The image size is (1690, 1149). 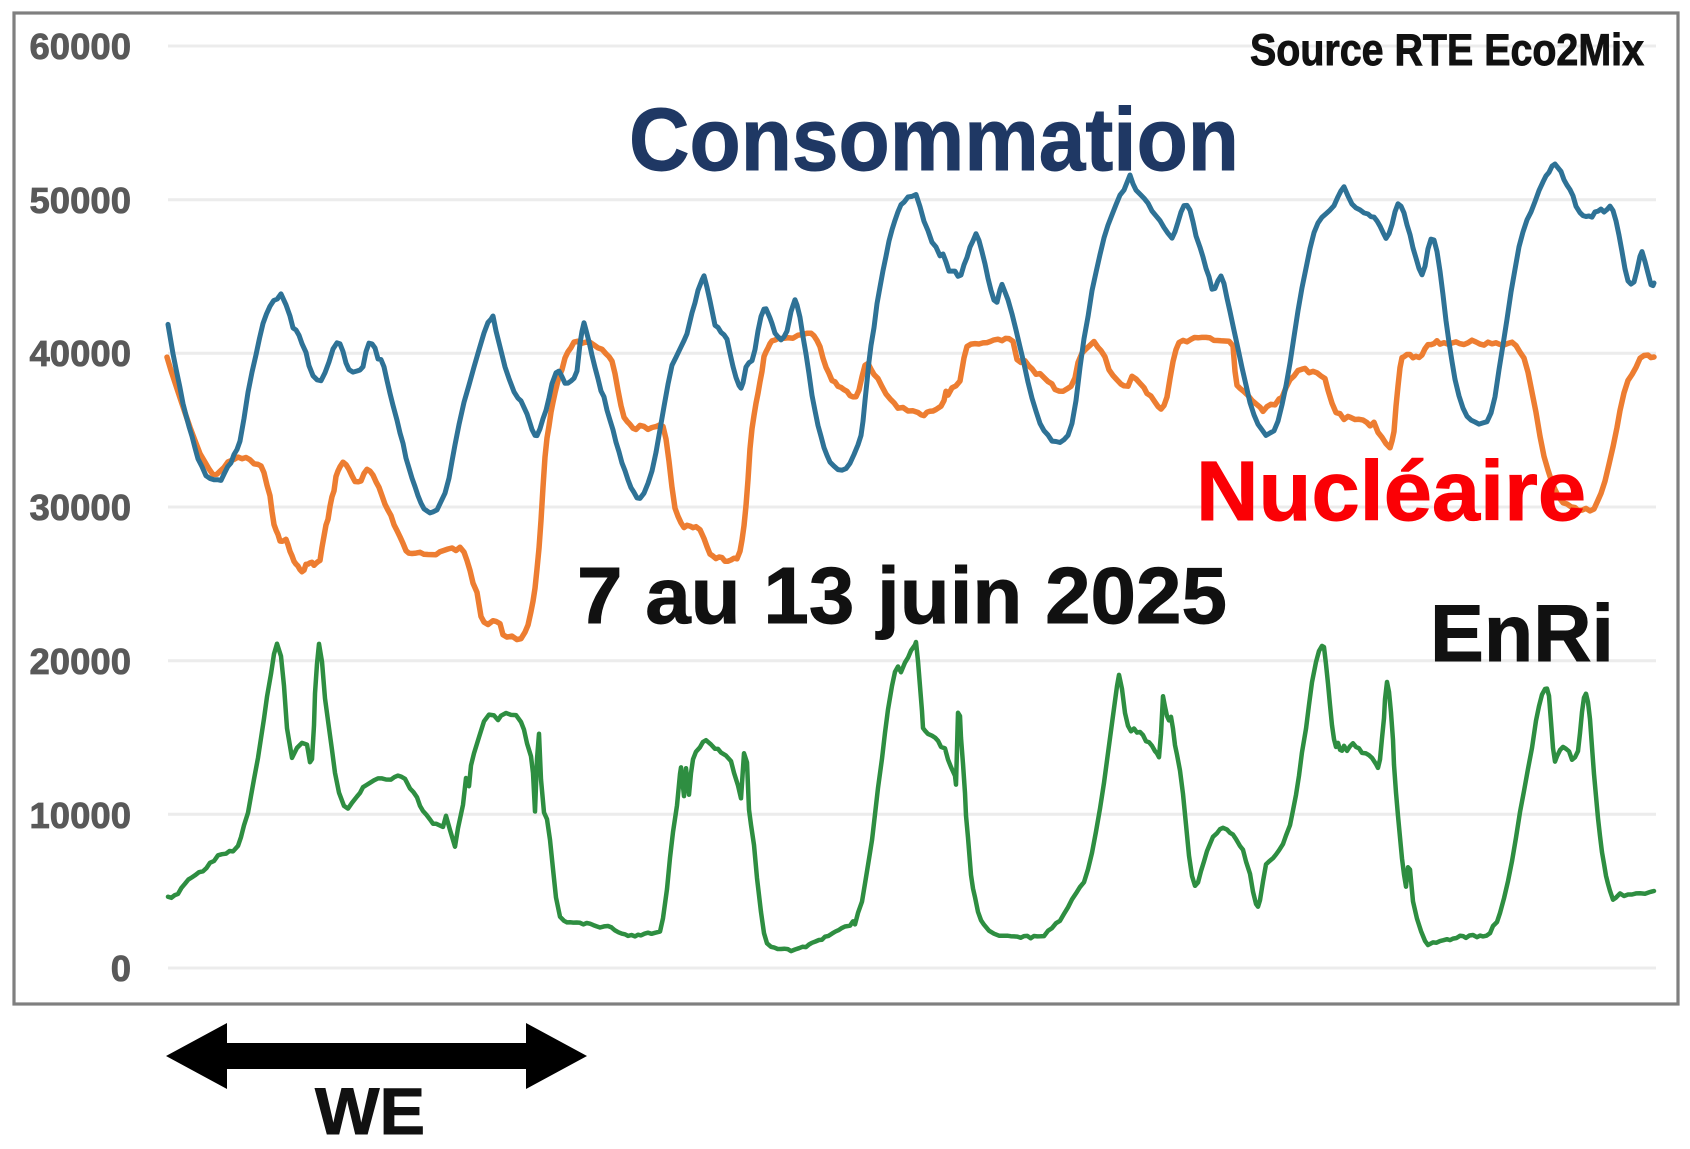 I want to click on svg-text: 20000, so click(x=81, y=661).